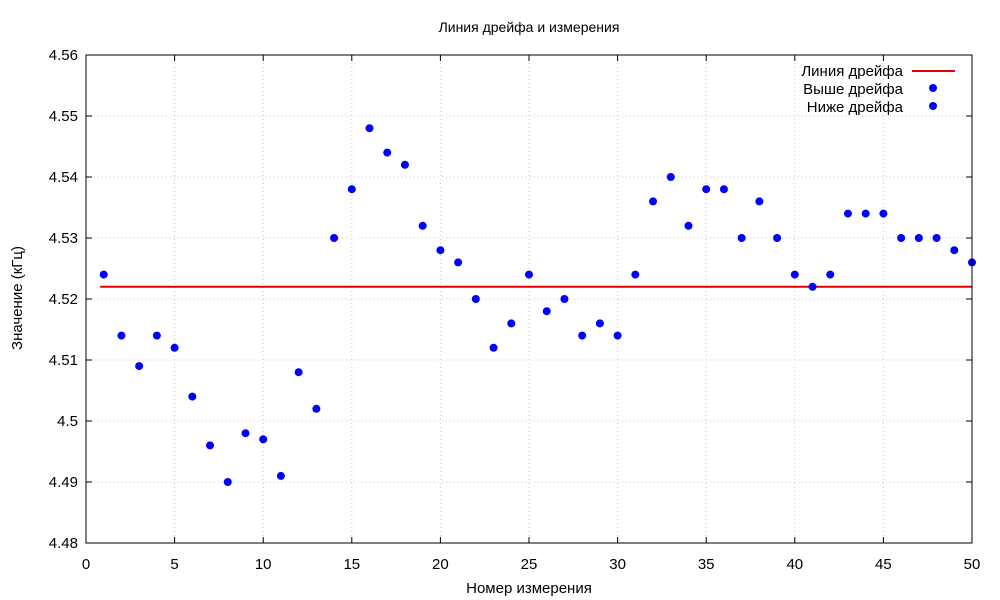 The width and height of the screenshot is (1000, 600). I want to click on x-tick-label: 35, so click(706, 564).